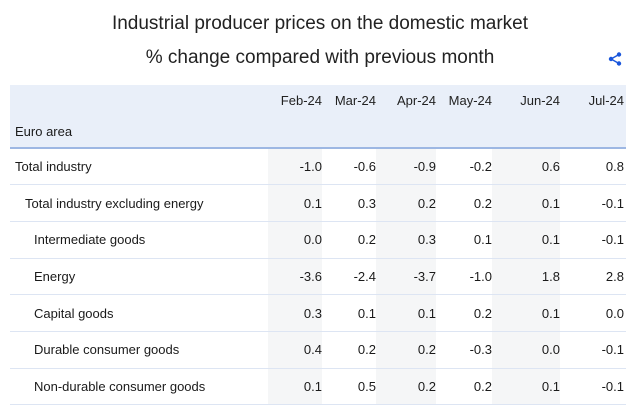  What do you see at coordinates (593, 277) in the screenshot?
I see `table-cell: 2.8` at bounding box center [593, 277].